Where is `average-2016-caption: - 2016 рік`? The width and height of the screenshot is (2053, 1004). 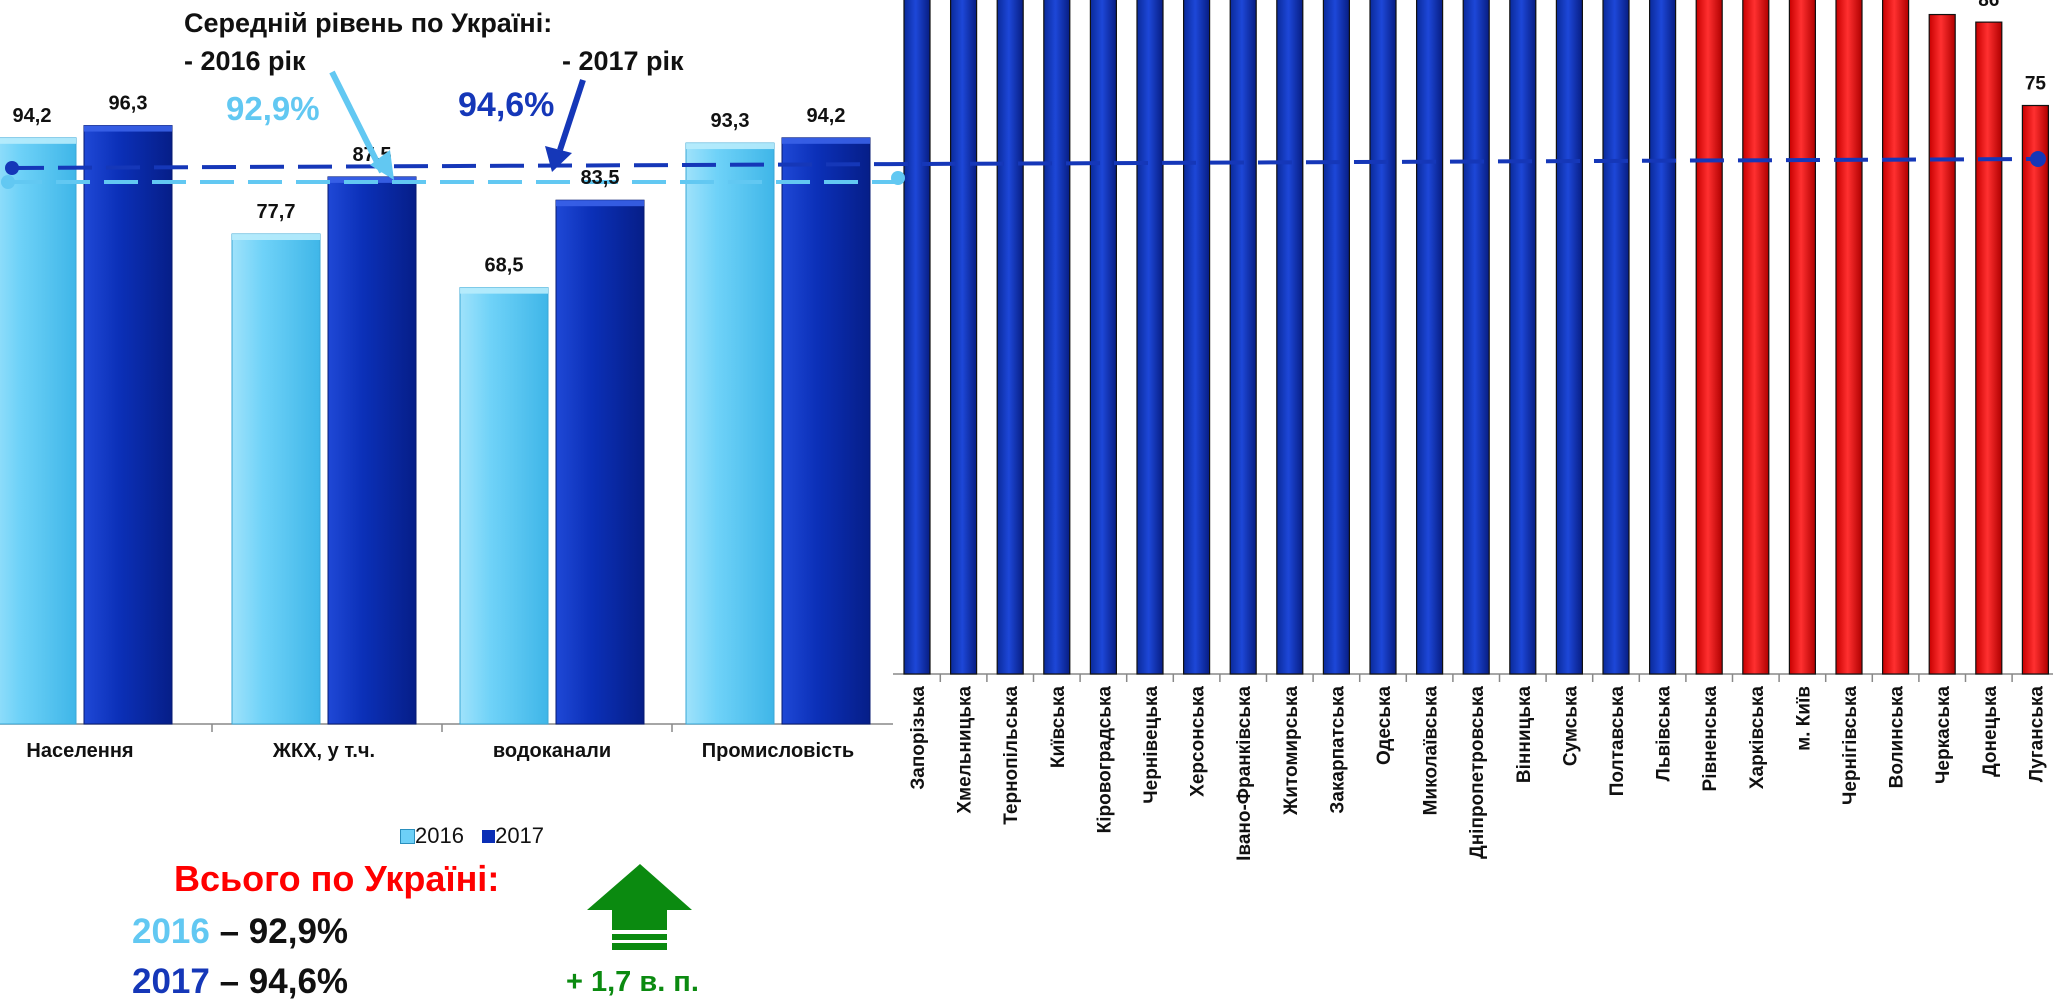
average-2016-caption: - 2016 рік is located at coordinates (245, 61).